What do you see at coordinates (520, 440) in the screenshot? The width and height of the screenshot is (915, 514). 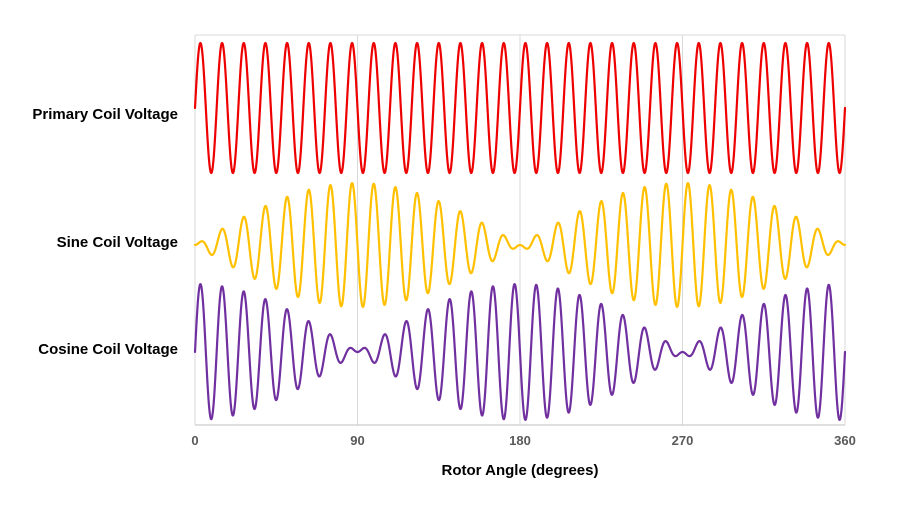 I see `x-tick-label-180: 180` at bounding box center [520, 440].